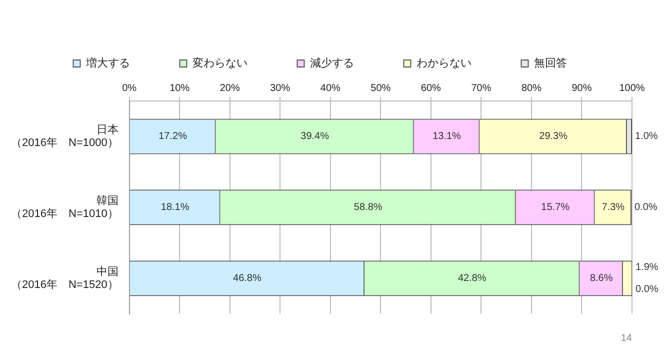 The image size is (670, 346). What do you see at coordinates (550, 64) in the screenshot?
I see `legend-label: 無回答` at bounding box center [550, 64].